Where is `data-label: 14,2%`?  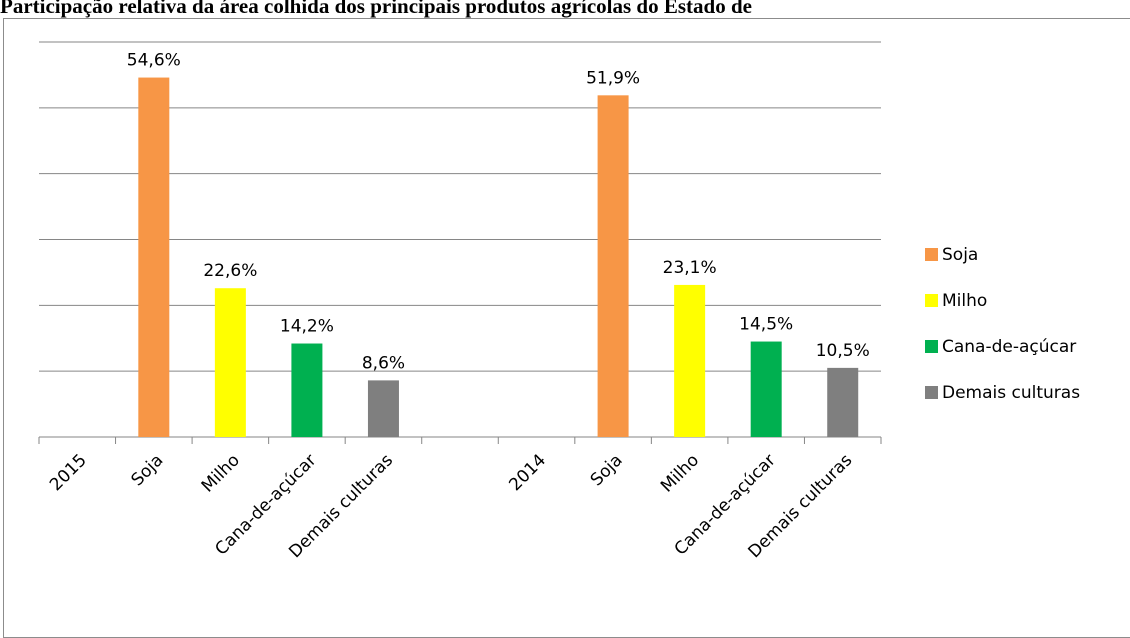 data-label: 14,2% is located at coordinates (307, 327).